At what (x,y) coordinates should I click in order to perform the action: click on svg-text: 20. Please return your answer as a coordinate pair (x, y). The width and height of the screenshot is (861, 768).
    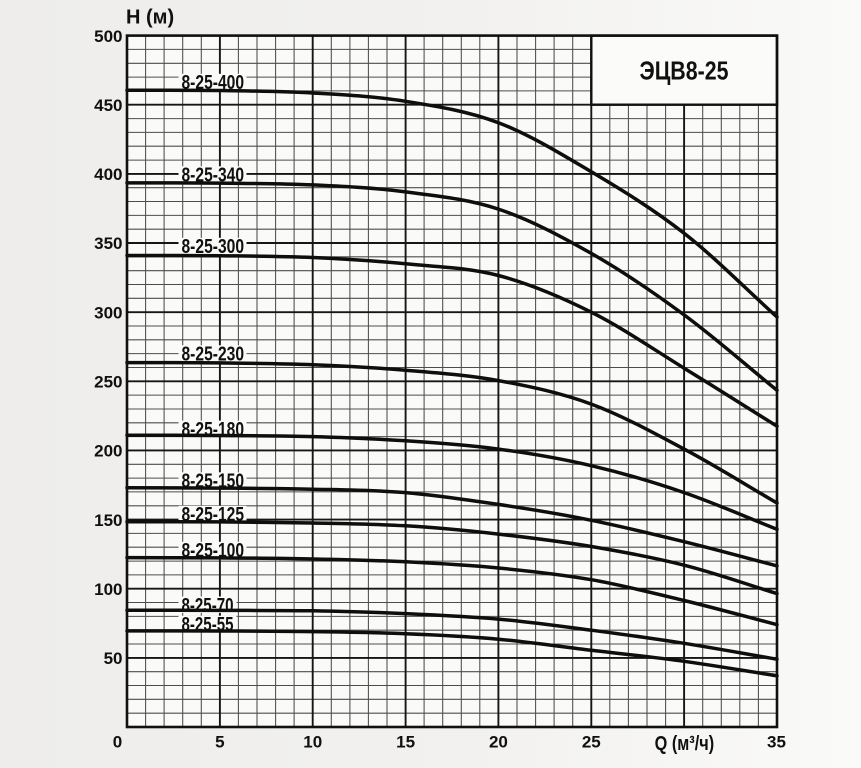
    Looking at the image, I should click on (498, 742).